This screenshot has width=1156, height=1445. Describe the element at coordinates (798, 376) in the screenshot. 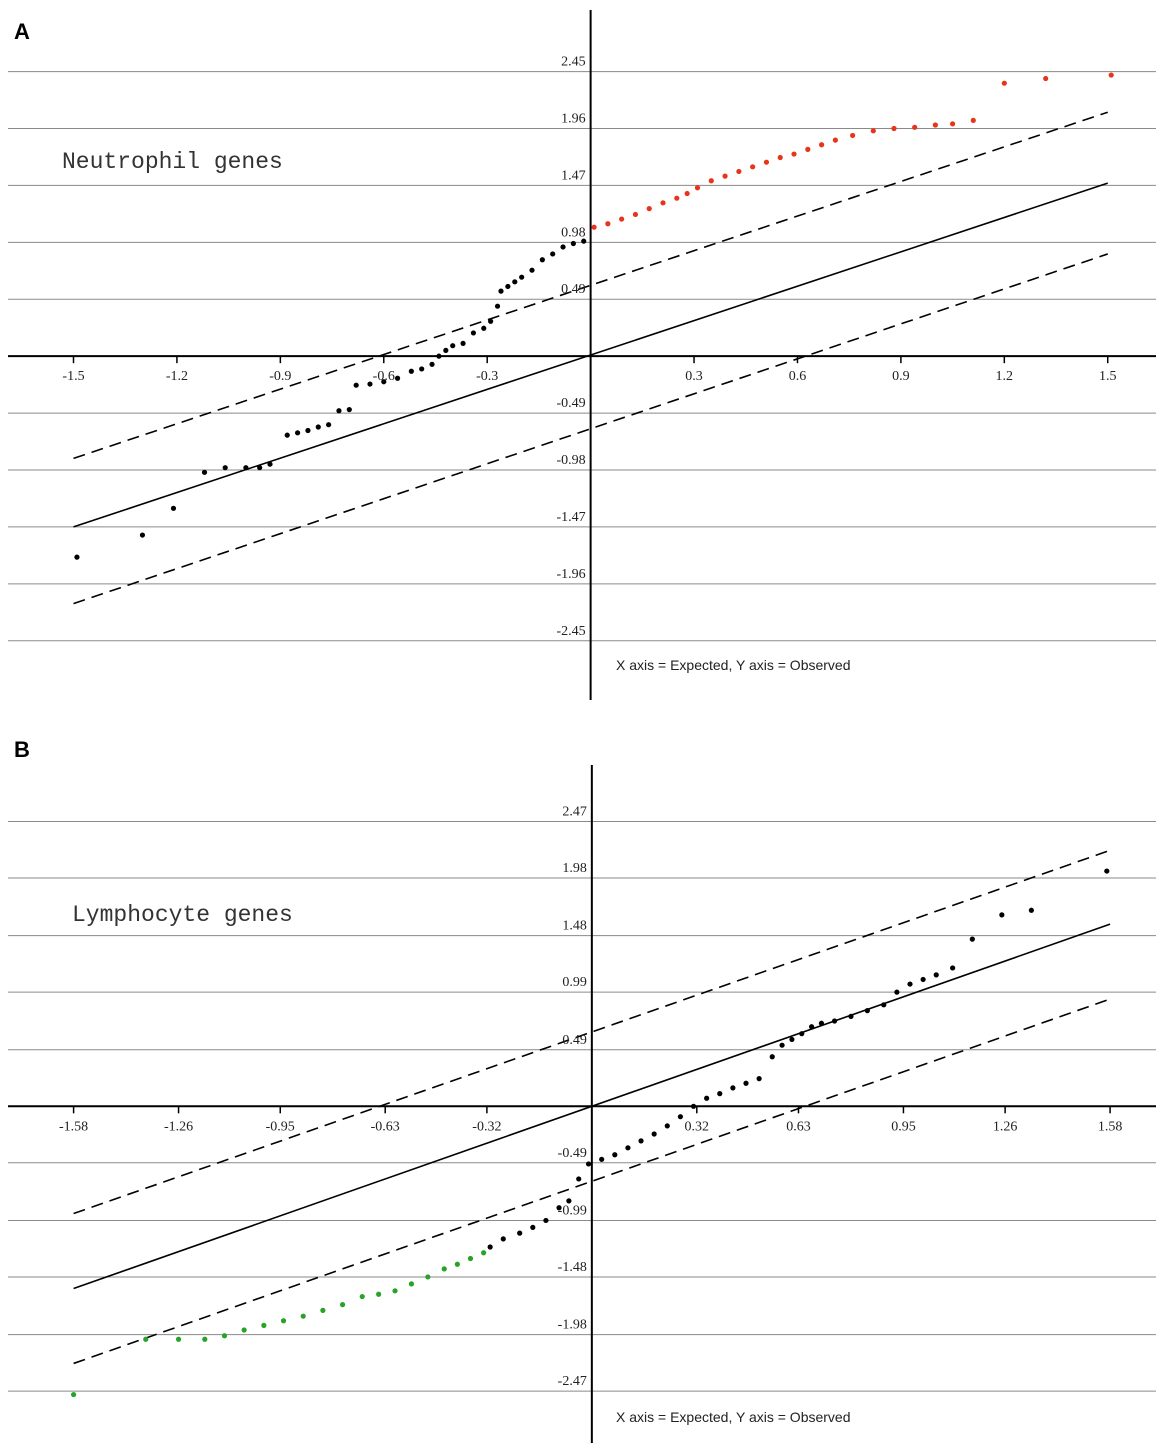

I see `x-tick-label: 0.6` at that location.